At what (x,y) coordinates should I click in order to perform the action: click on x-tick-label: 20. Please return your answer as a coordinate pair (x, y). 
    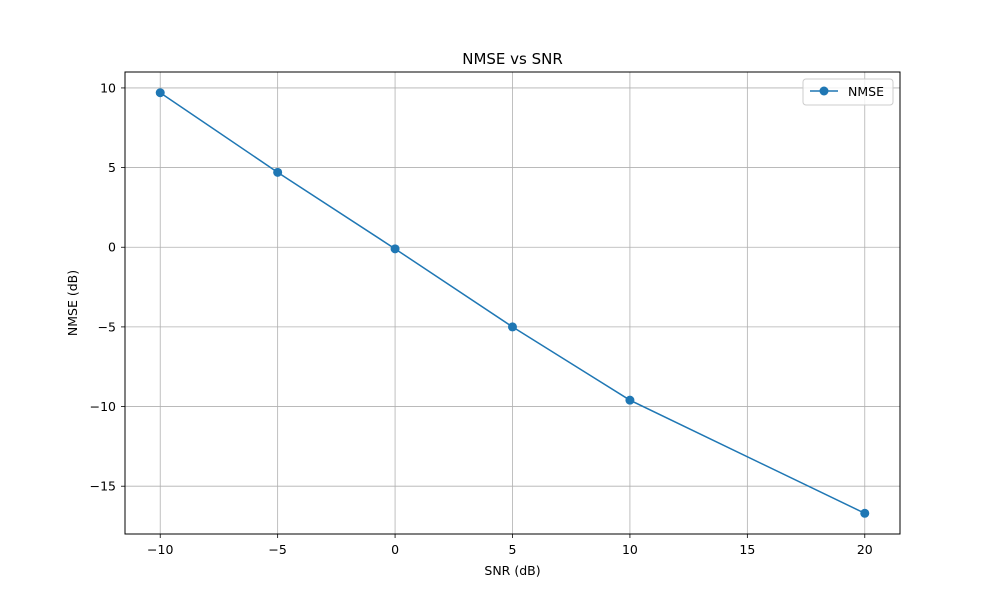
    Looking at the image, I should click on (865, 549).